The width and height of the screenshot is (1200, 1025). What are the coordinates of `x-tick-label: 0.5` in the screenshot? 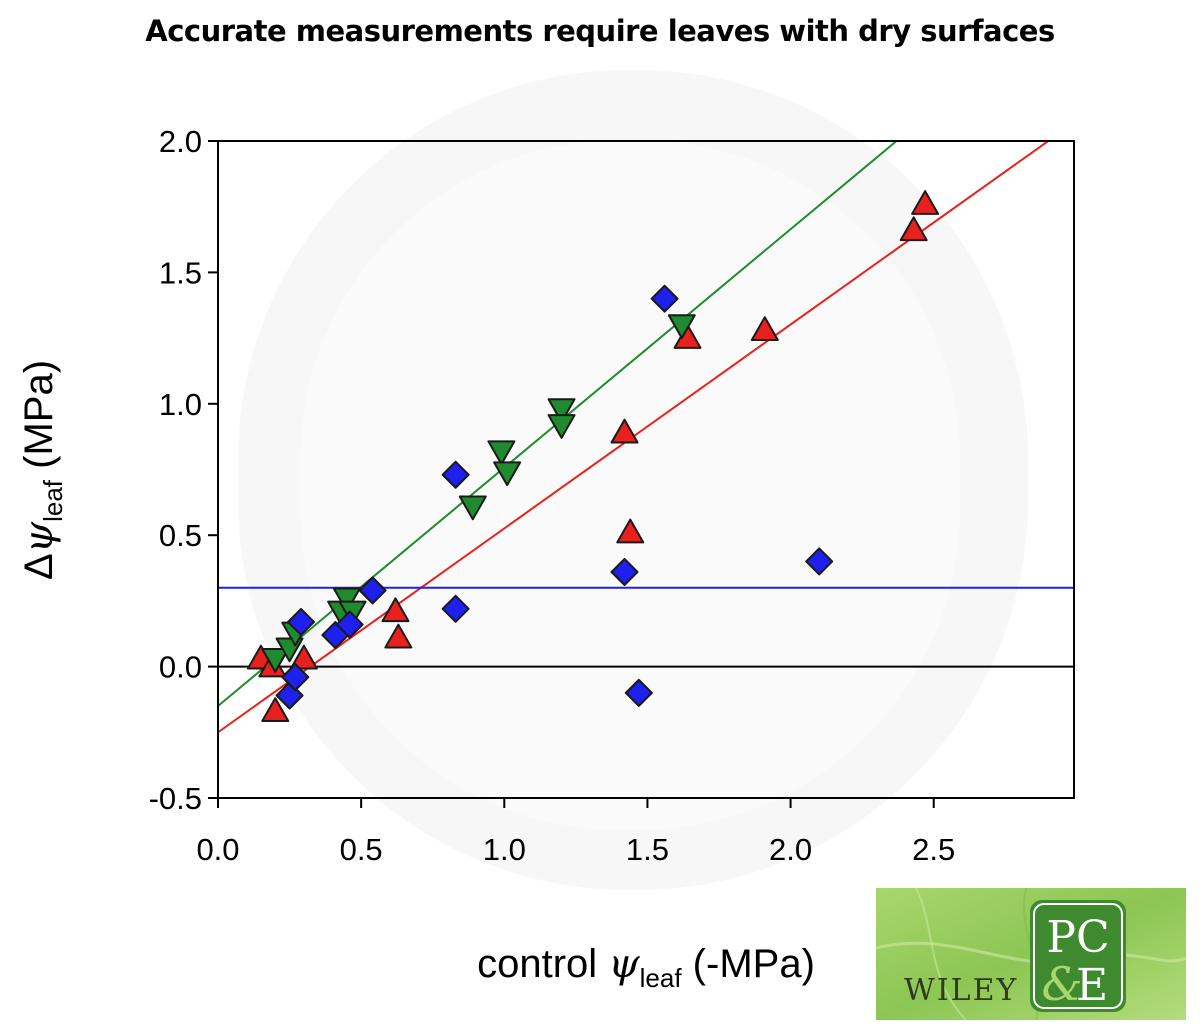 It's located at (361, 849).